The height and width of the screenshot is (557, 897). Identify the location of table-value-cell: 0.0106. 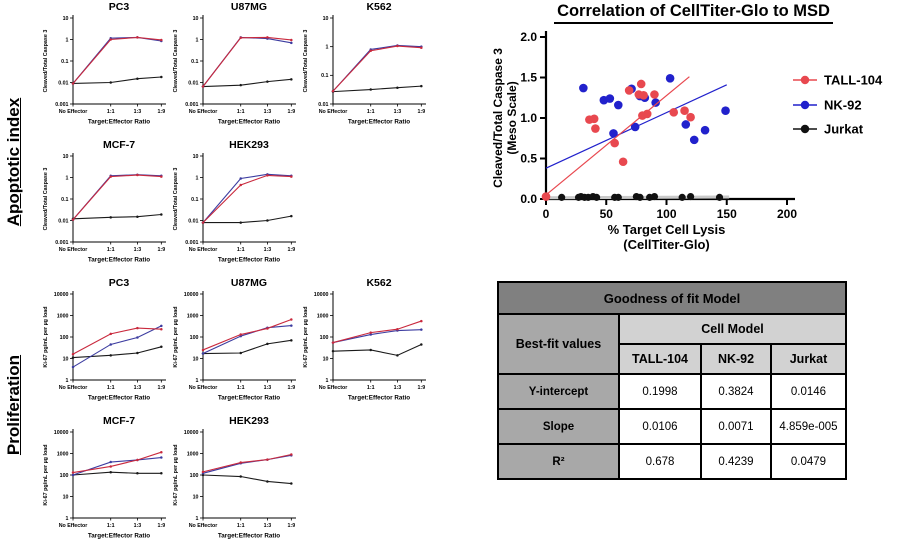
(660, 426).